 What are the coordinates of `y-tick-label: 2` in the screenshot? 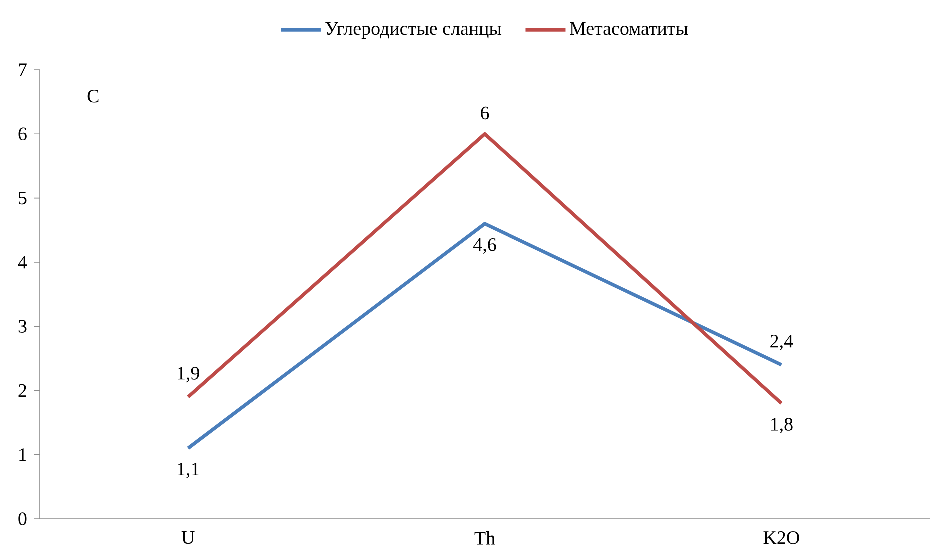 It's located at (22, 391).